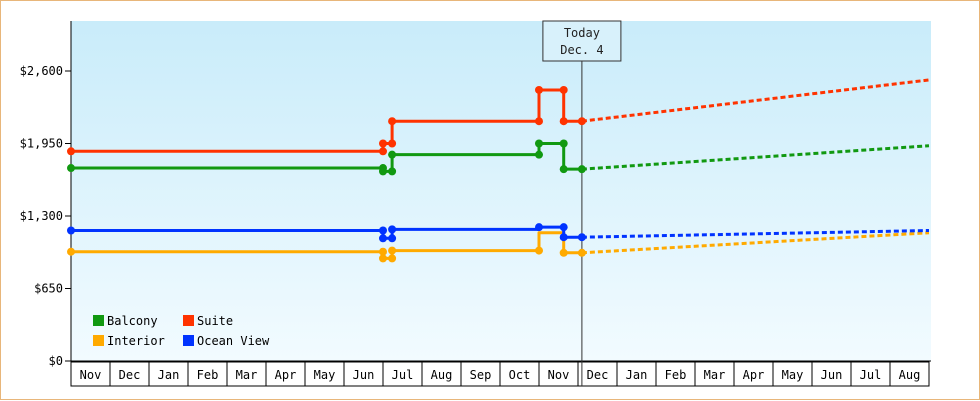 This screenshot has width=980, height=401. What do you see at coordinates (98, 340) in the screenshot?
I see `legend-swatch-interior` at bounding box center [98, 340].